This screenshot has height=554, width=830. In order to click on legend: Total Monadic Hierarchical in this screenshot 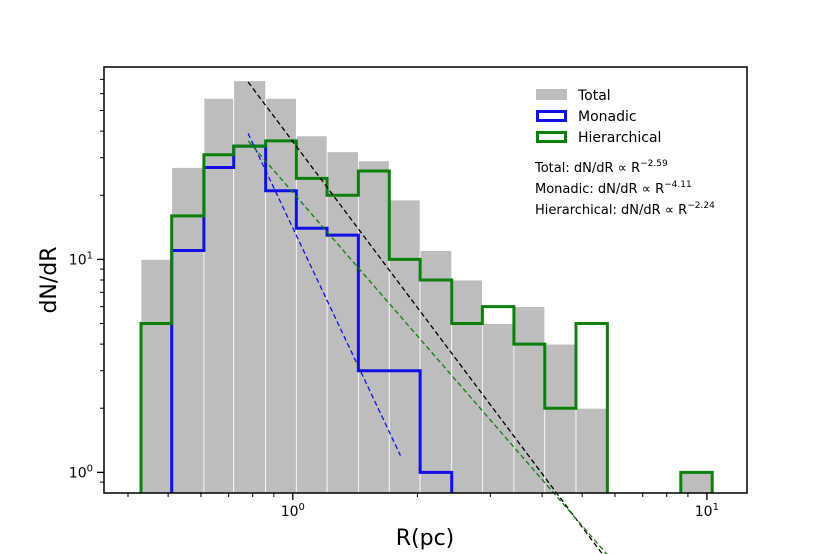, I will do `click(598, 117)`.